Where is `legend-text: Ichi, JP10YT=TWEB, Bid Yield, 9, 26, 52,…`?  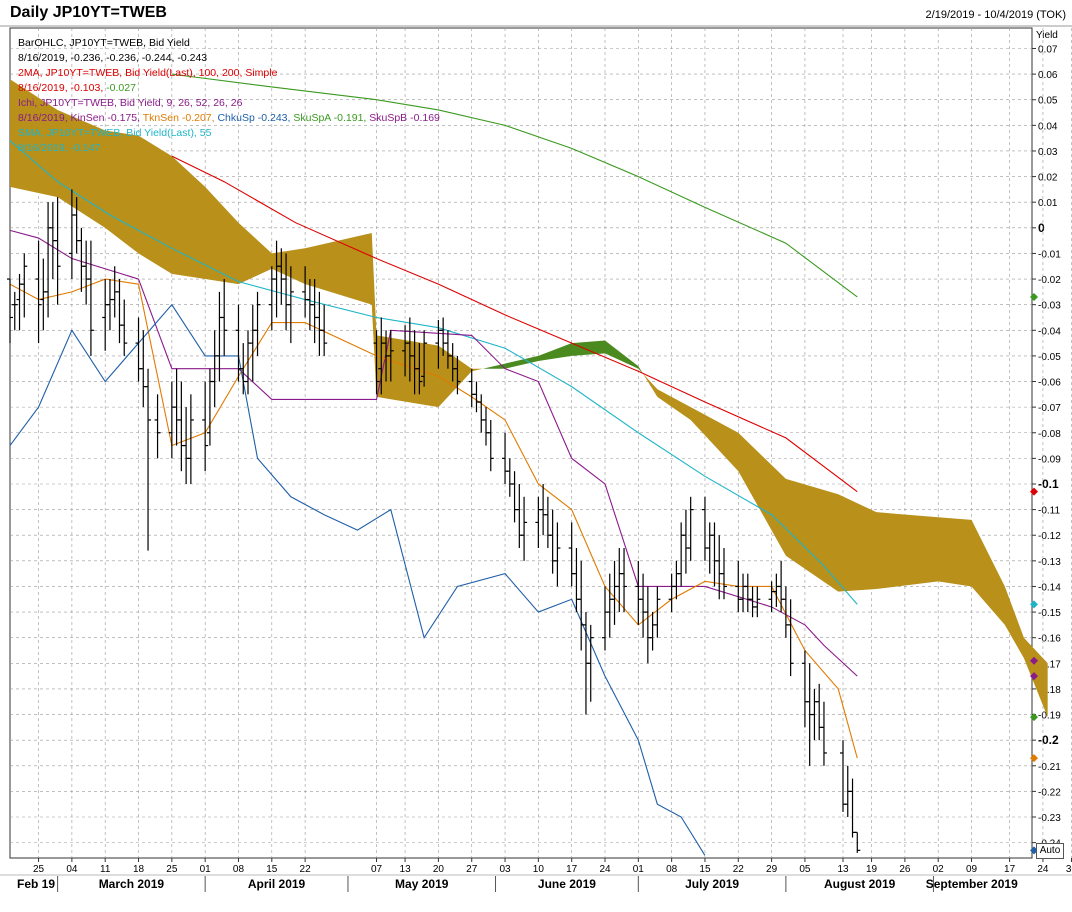 legend-text: Ichi, JP10YT=TWEB, Bid Yield, 9, 26, 52,… is located at coordinates (130, 103).